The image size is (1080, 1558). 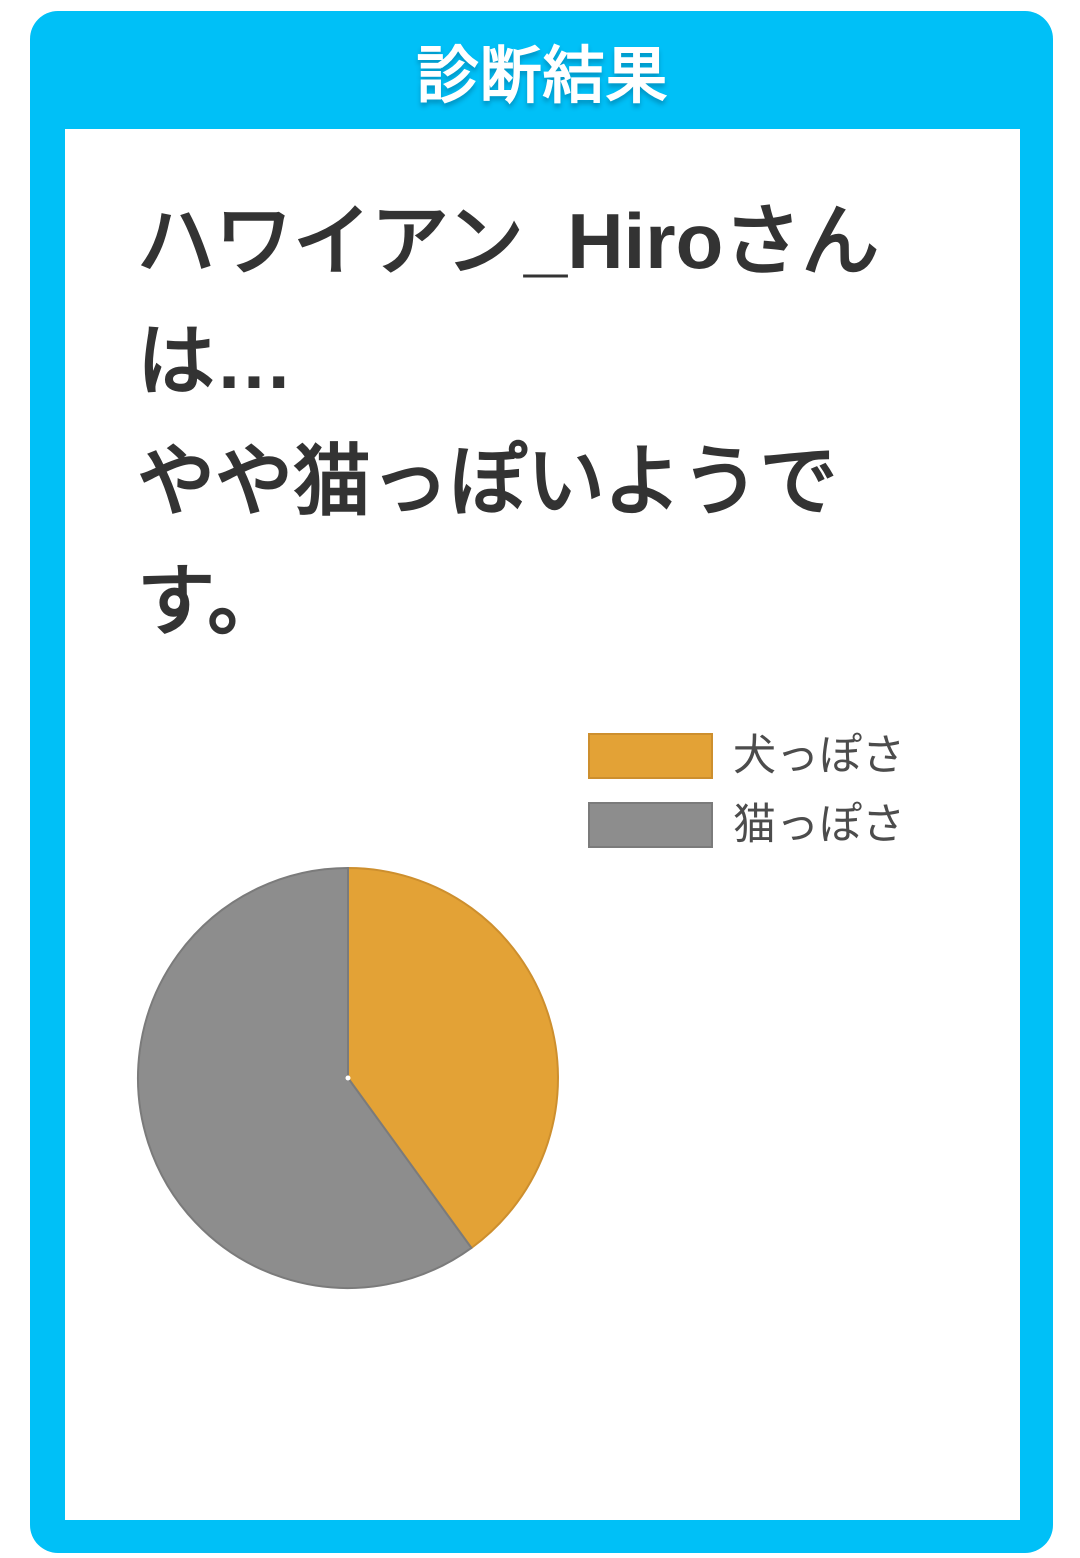 I want to click on legend-label-dog: 犬っぽさ, so click(x=819, y=756).